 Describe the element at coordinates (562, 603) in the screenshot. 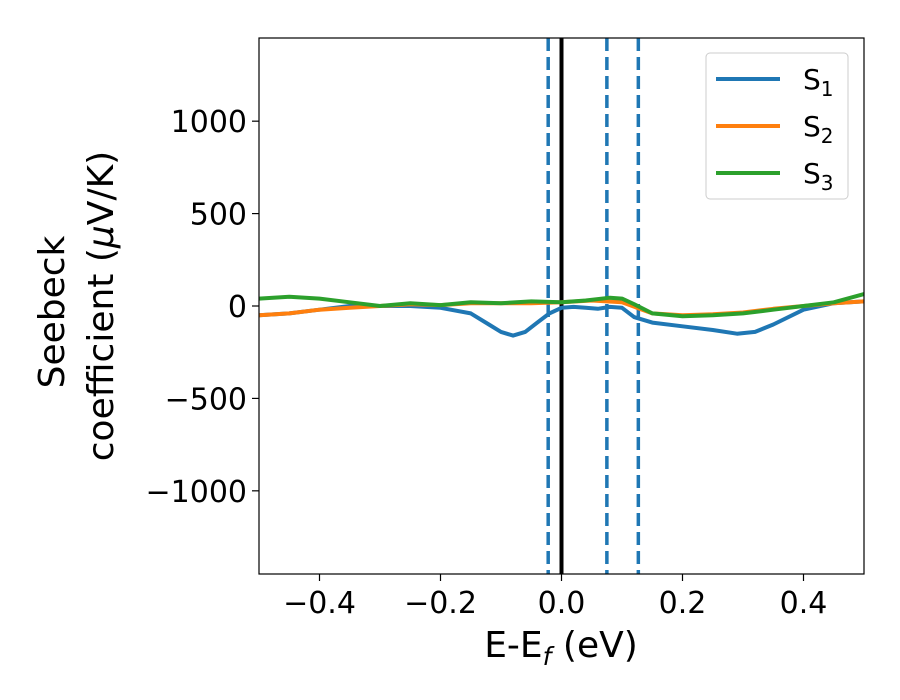

I see `x-tick-label: 0.0` at that location.